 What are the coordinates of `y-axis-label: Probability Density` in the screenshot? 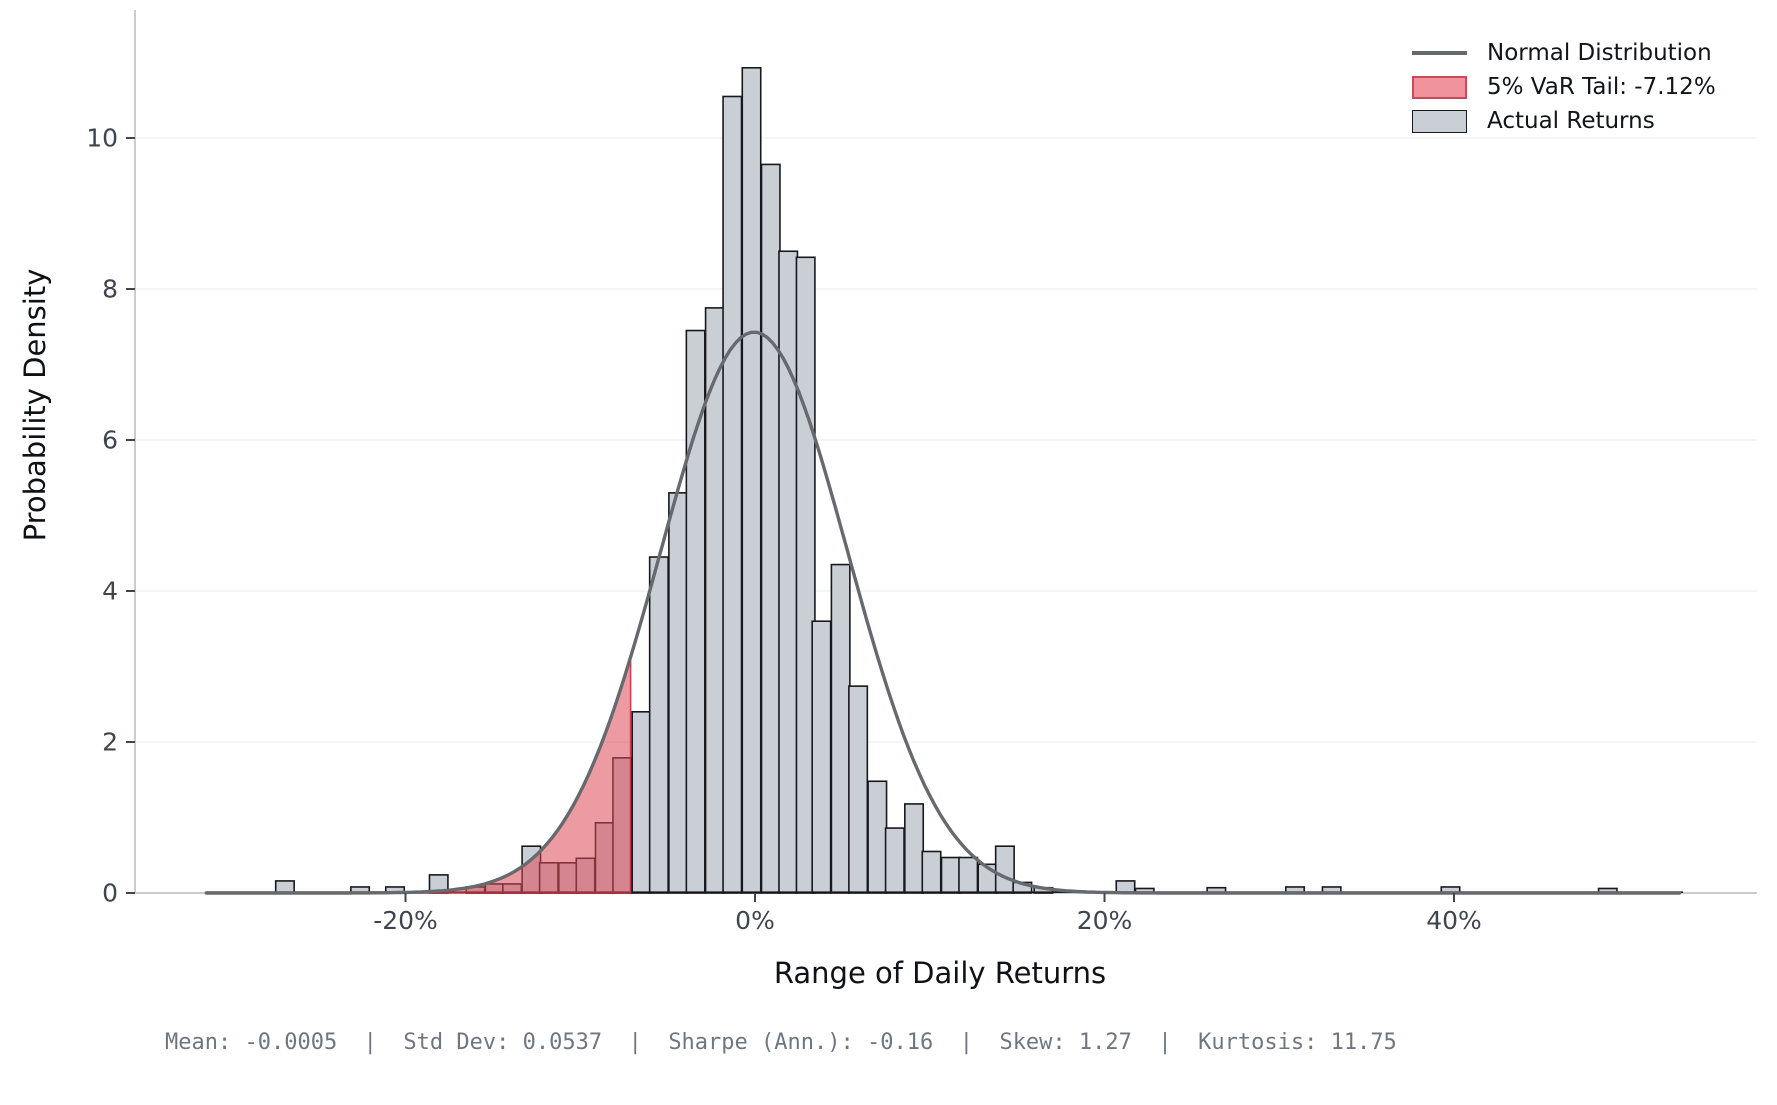 It's located at (35, 405).